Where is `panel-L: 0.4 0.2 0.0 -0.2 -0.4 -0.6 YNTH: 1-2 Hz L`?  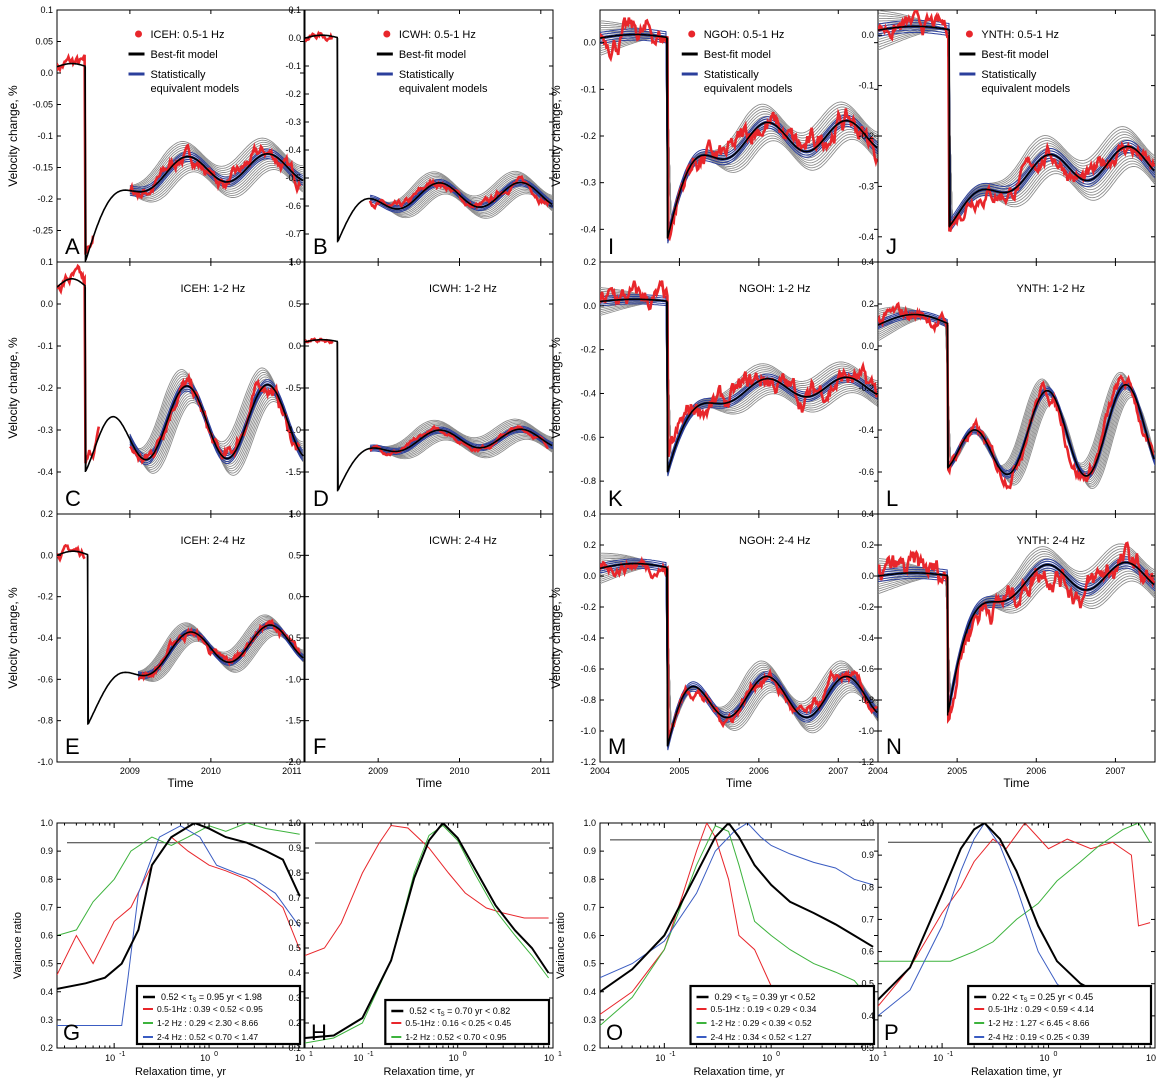
panel-L: 0.4 0.2 0.0 -0.2 -0.4 -0.6 YNTH: 1-2 Hz L is located at coordinates (1007, 386).